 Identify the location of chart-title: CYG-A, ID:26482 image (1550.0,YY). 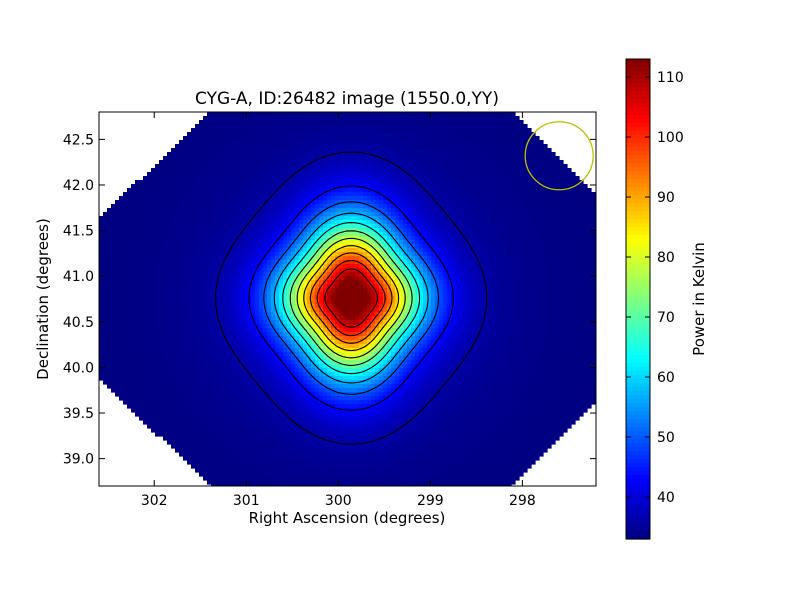
(347, 99).